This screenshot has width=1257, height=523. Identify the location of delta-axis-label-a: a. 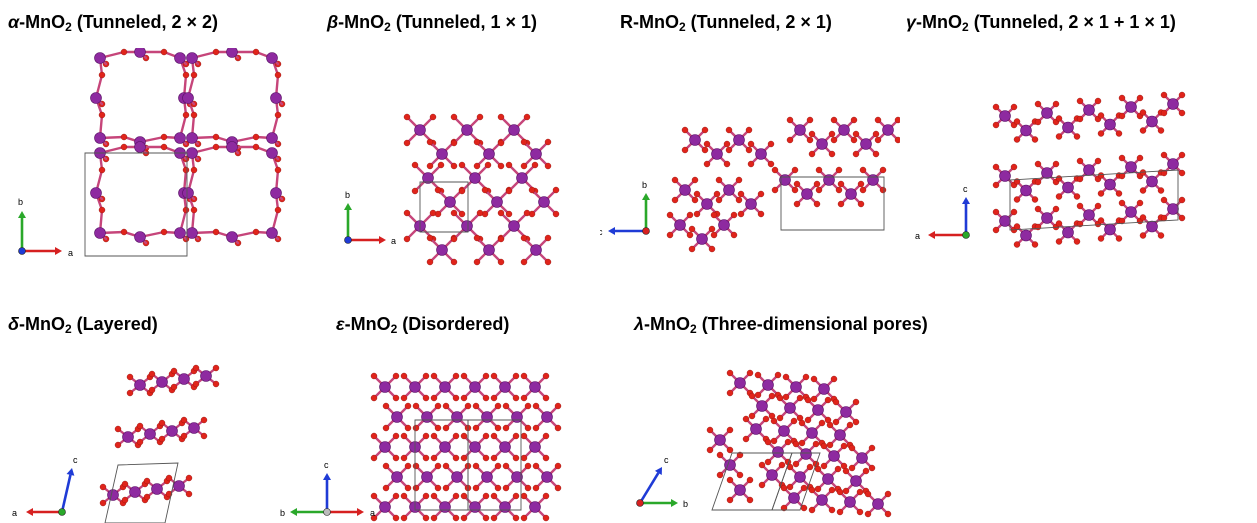
(14, 513).